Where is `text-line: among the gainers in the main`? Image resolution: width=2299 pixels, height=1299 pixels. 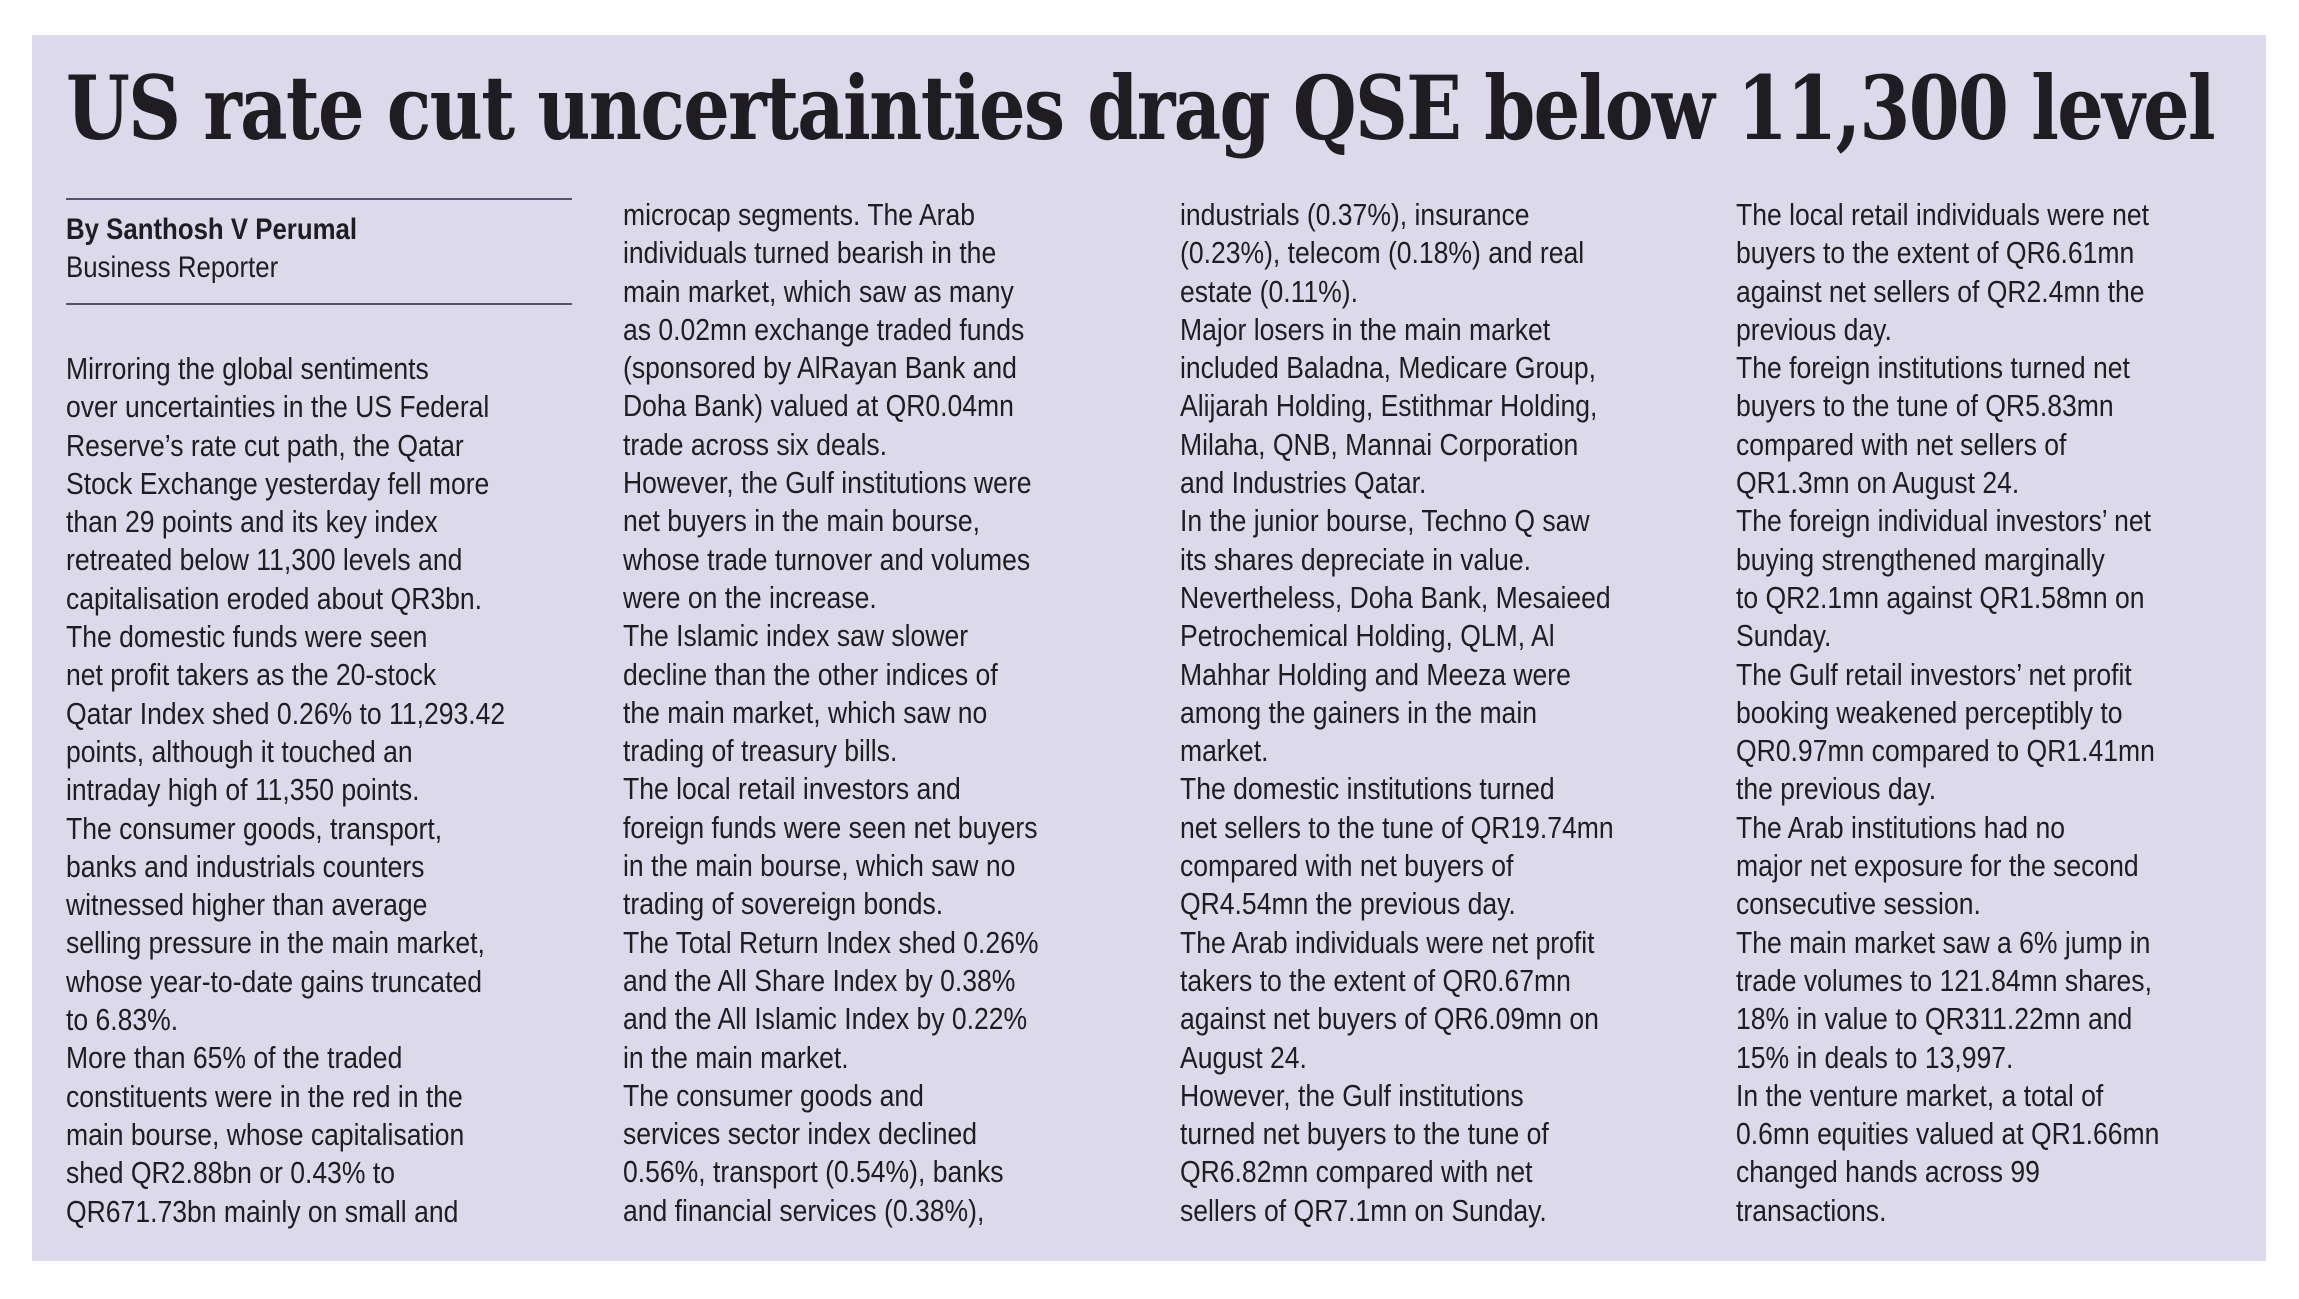 text-line: among the gainers in the main is located at coordinates (1358, 712).